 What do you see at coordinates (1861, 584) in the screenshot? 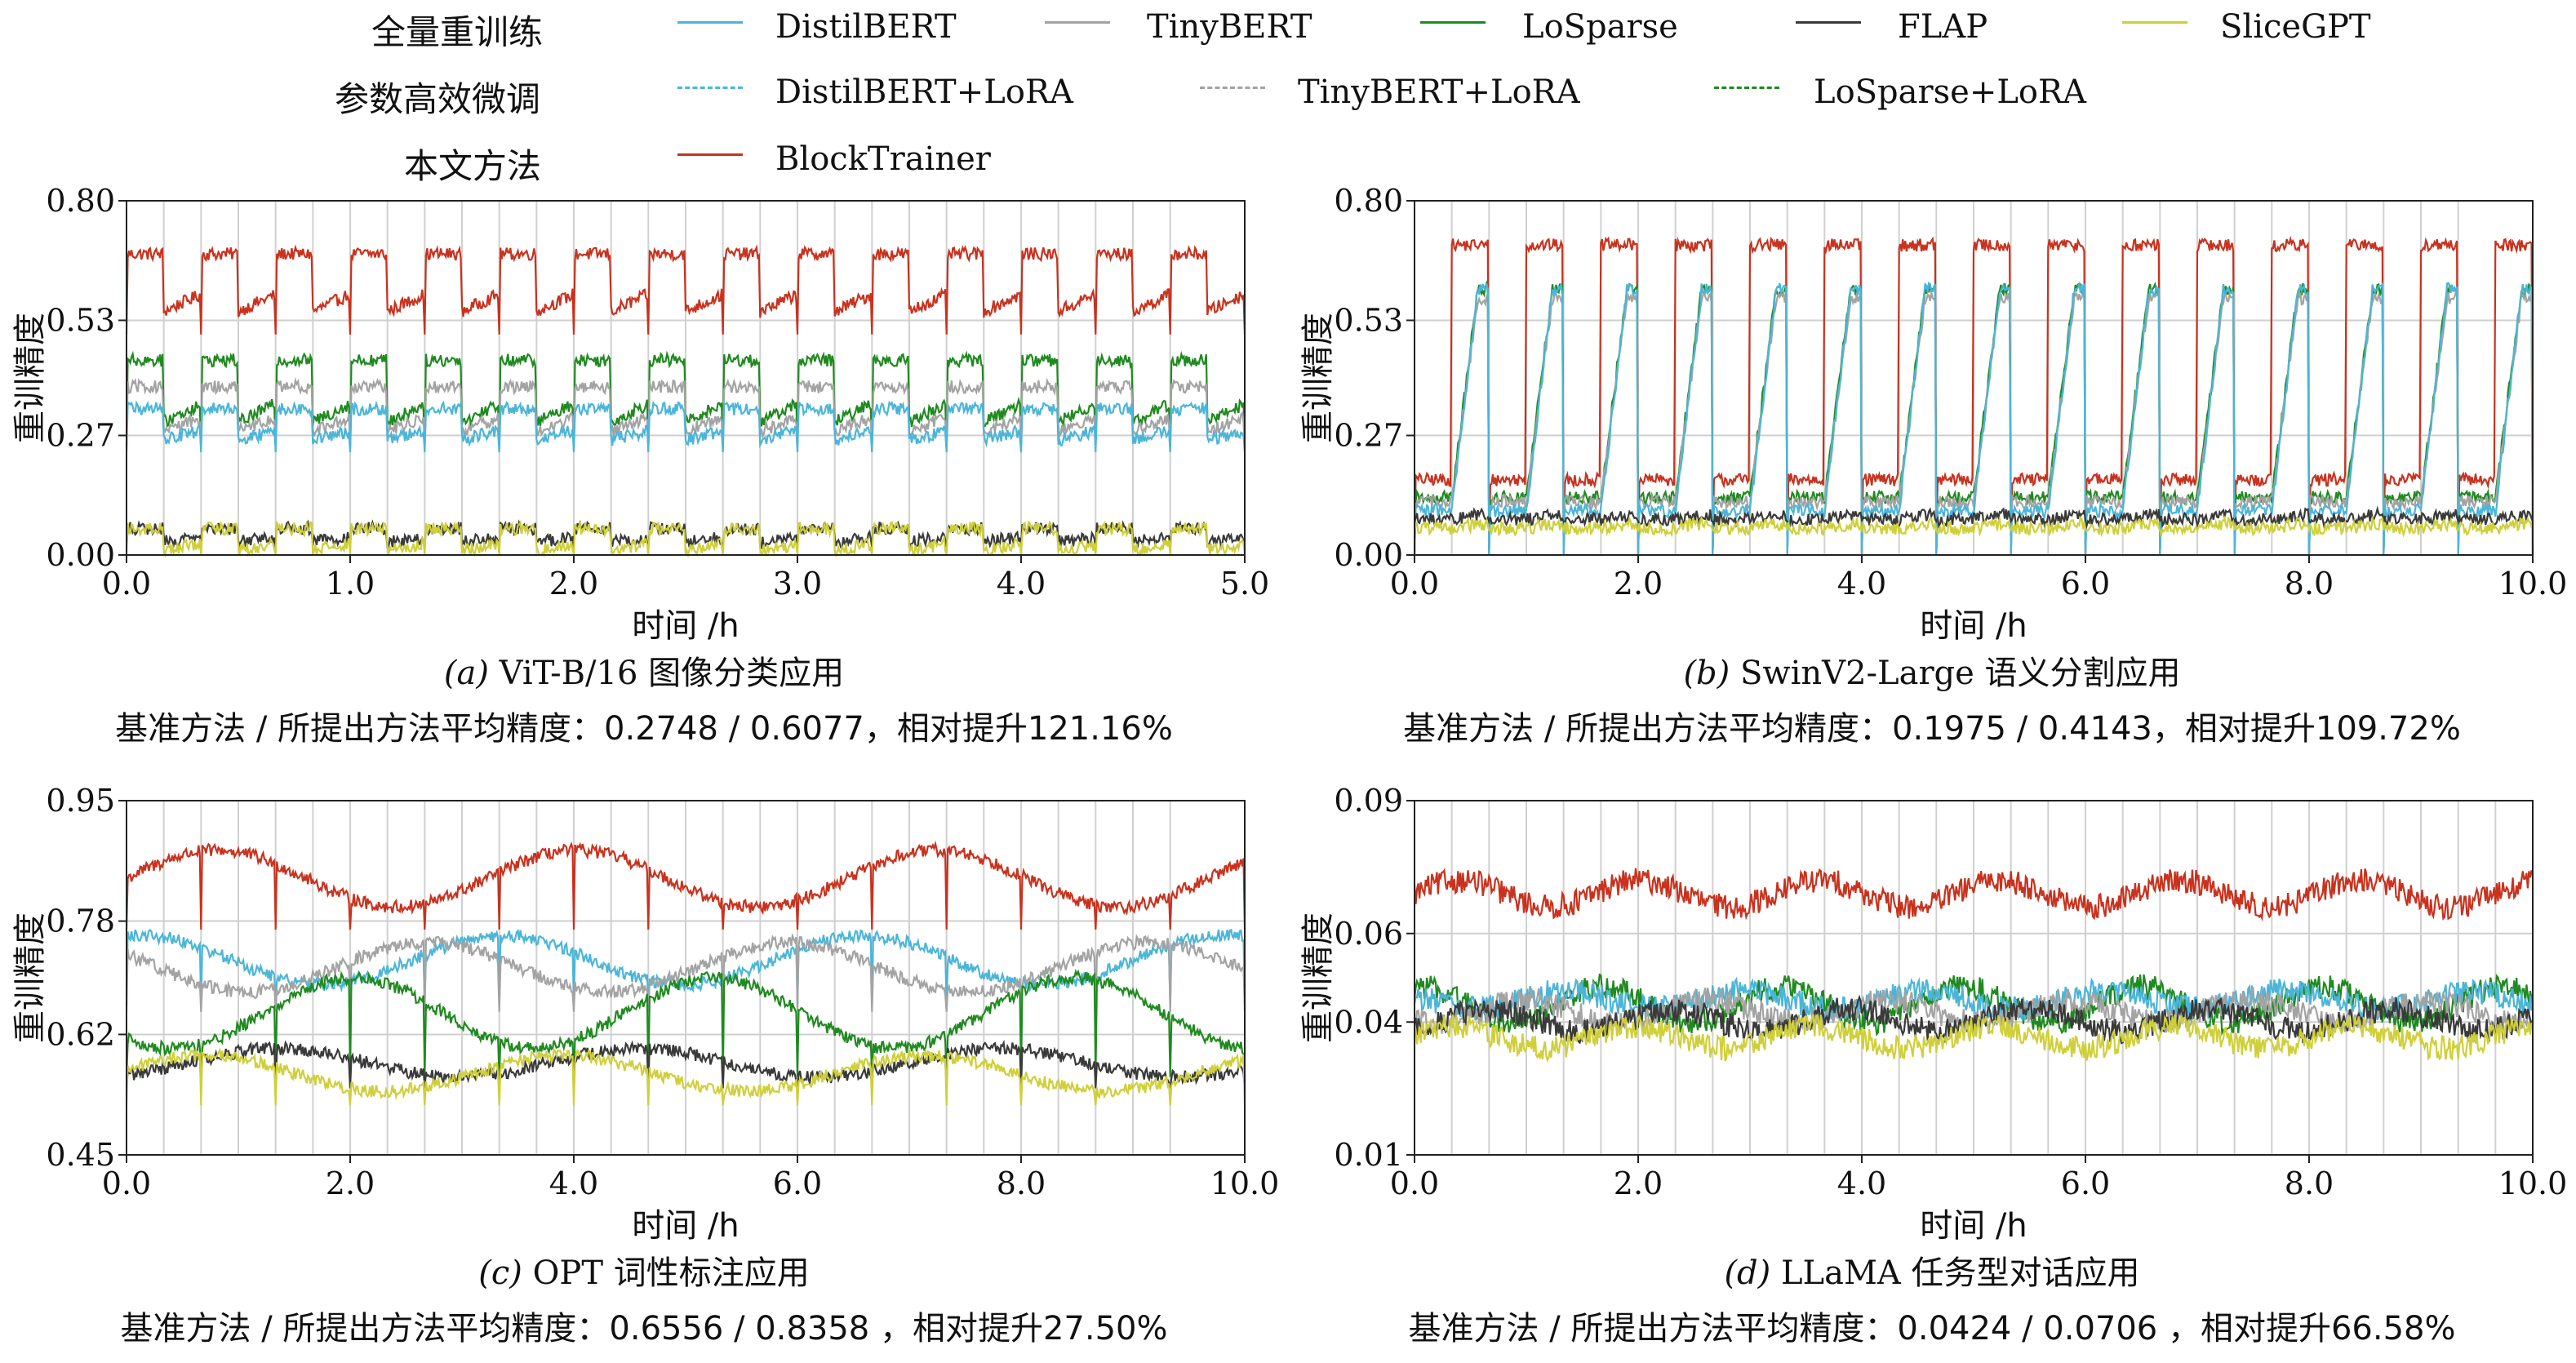
I see `chart-b-xtick-label: 4.0` at bounding box center [1861, 584].